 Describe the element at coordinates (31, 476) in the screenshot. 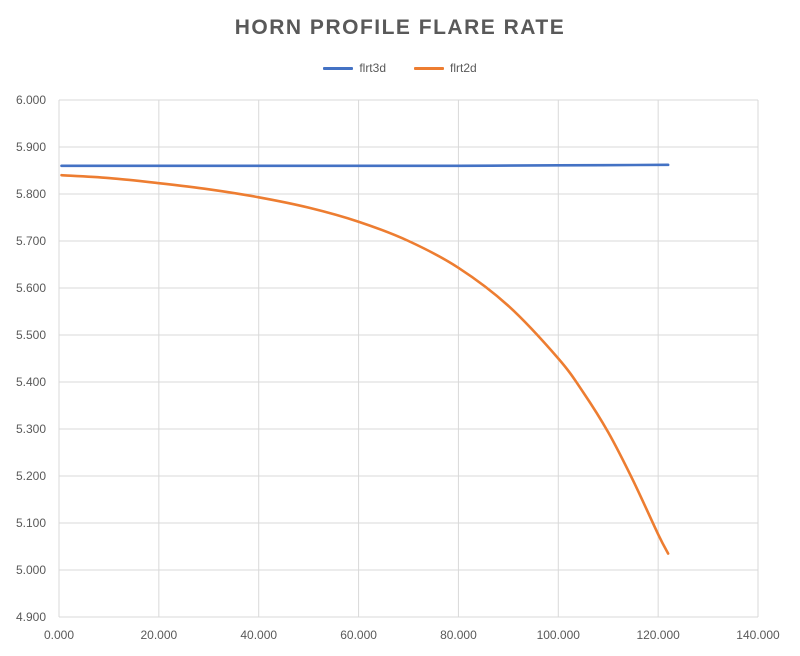

I see `y-tick-label: 5.200` at that location.